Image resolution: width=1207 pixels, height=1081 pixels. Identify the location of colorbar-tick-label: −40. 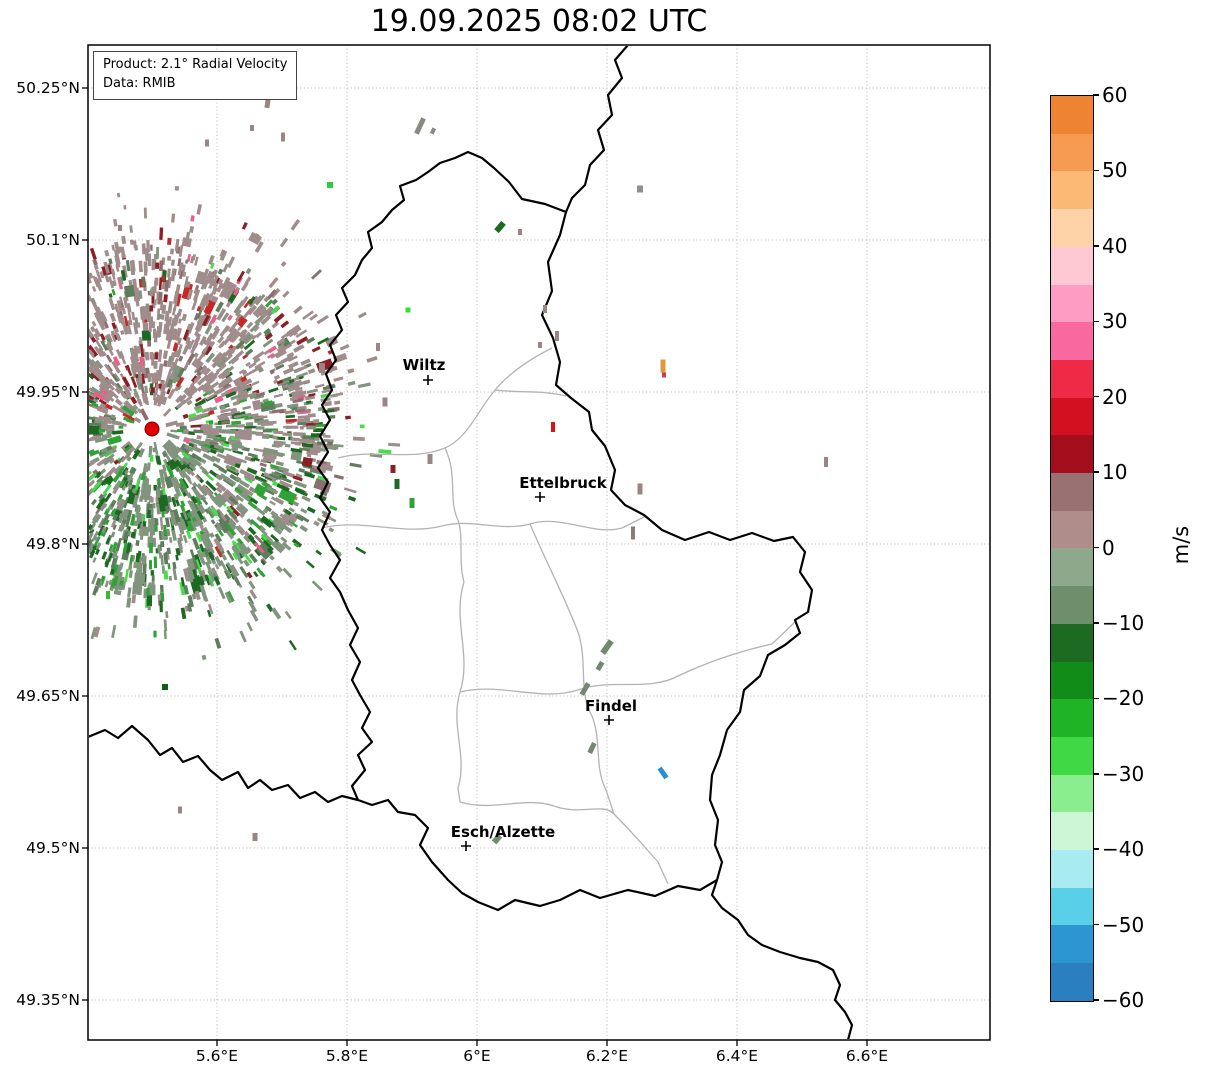
(1123, 849).